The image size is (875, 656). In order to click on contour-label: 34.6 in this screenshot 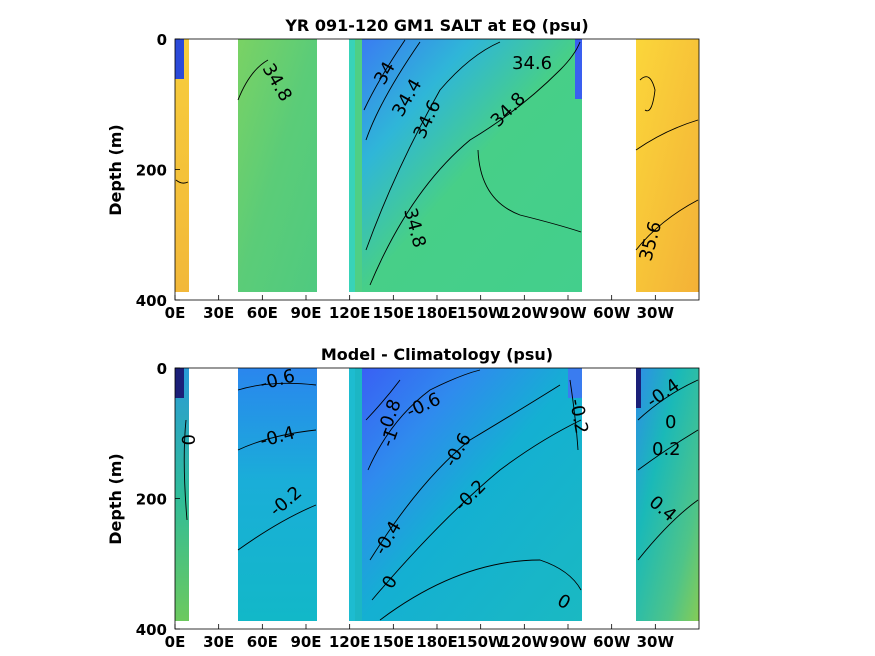, I will do `click(532, 63)`.